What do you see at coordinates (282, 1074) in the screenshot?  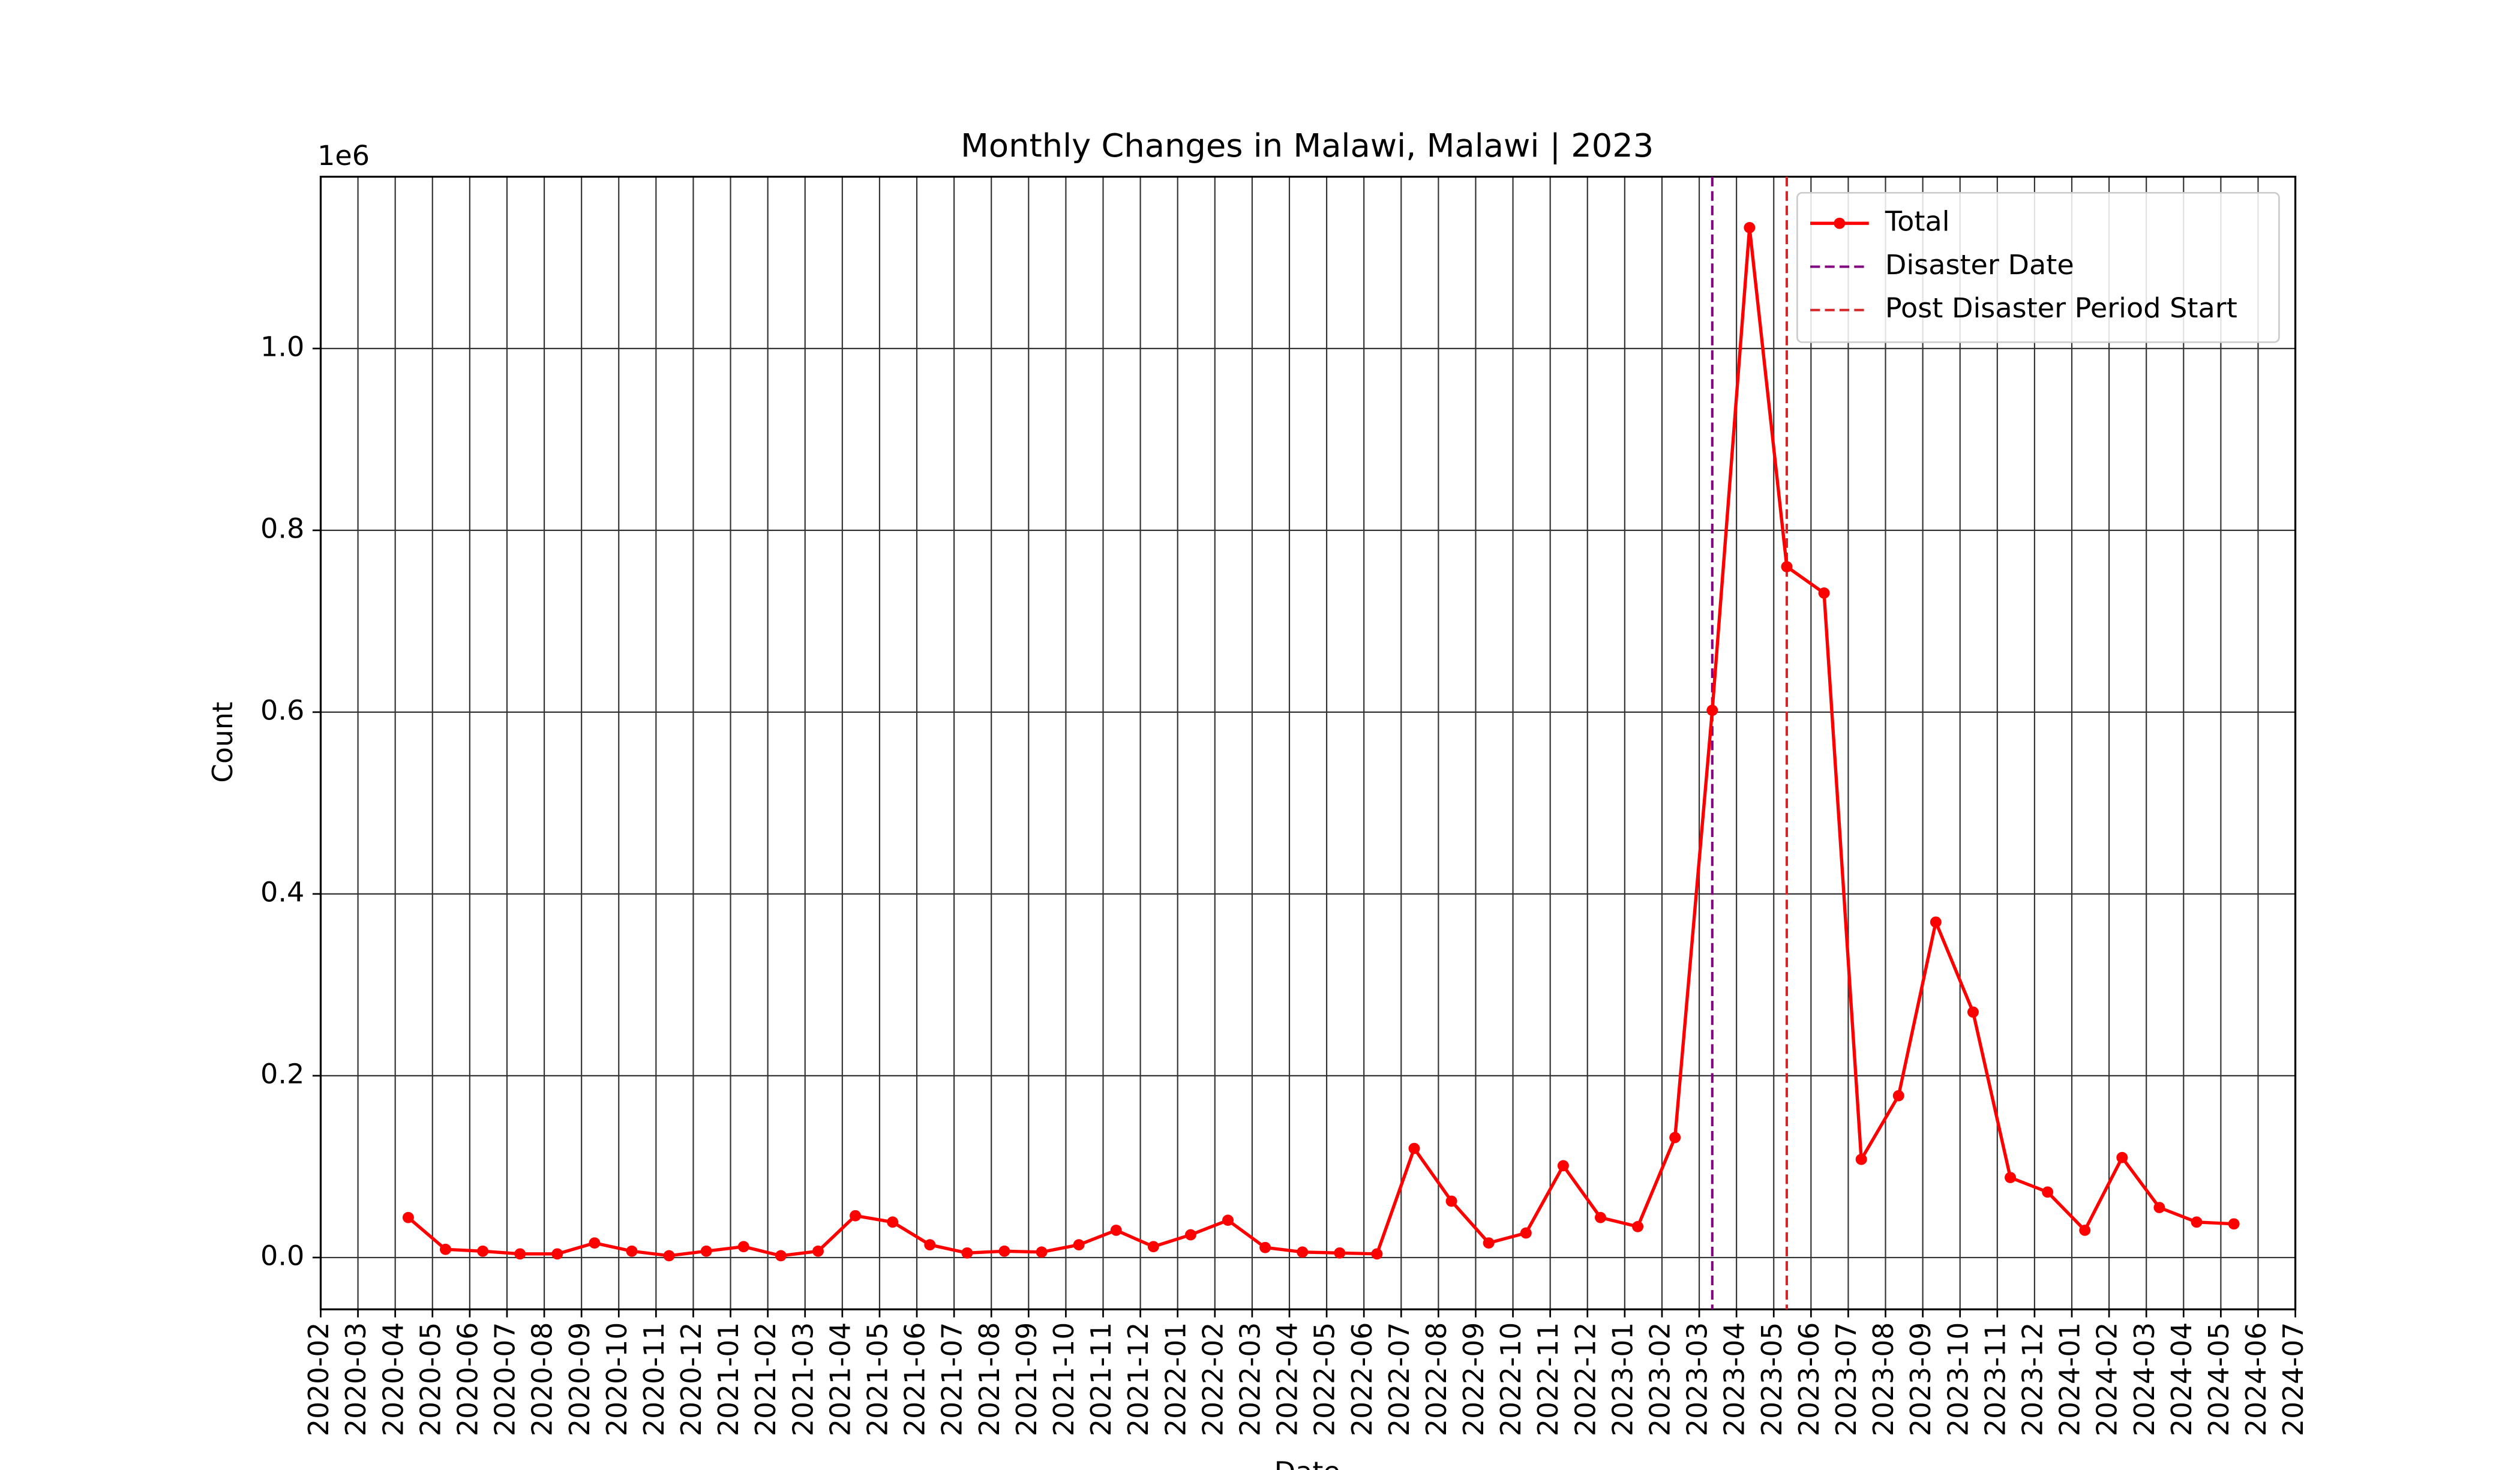 I see `y-tick-label: 0.2` at bounding box center [282, 1074].